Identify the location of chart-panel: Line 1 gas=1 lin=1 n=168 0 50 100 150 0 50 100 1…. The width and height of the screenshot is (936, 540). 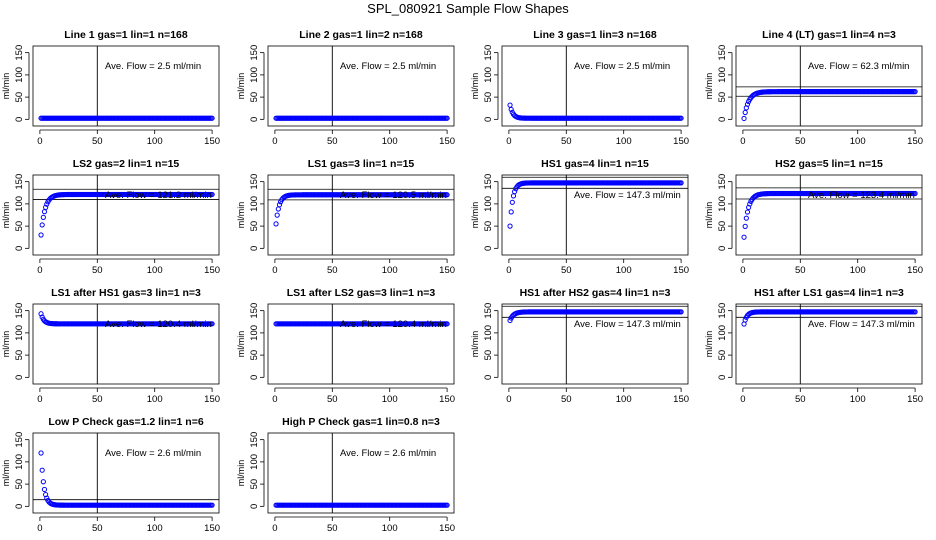
(110, 88).